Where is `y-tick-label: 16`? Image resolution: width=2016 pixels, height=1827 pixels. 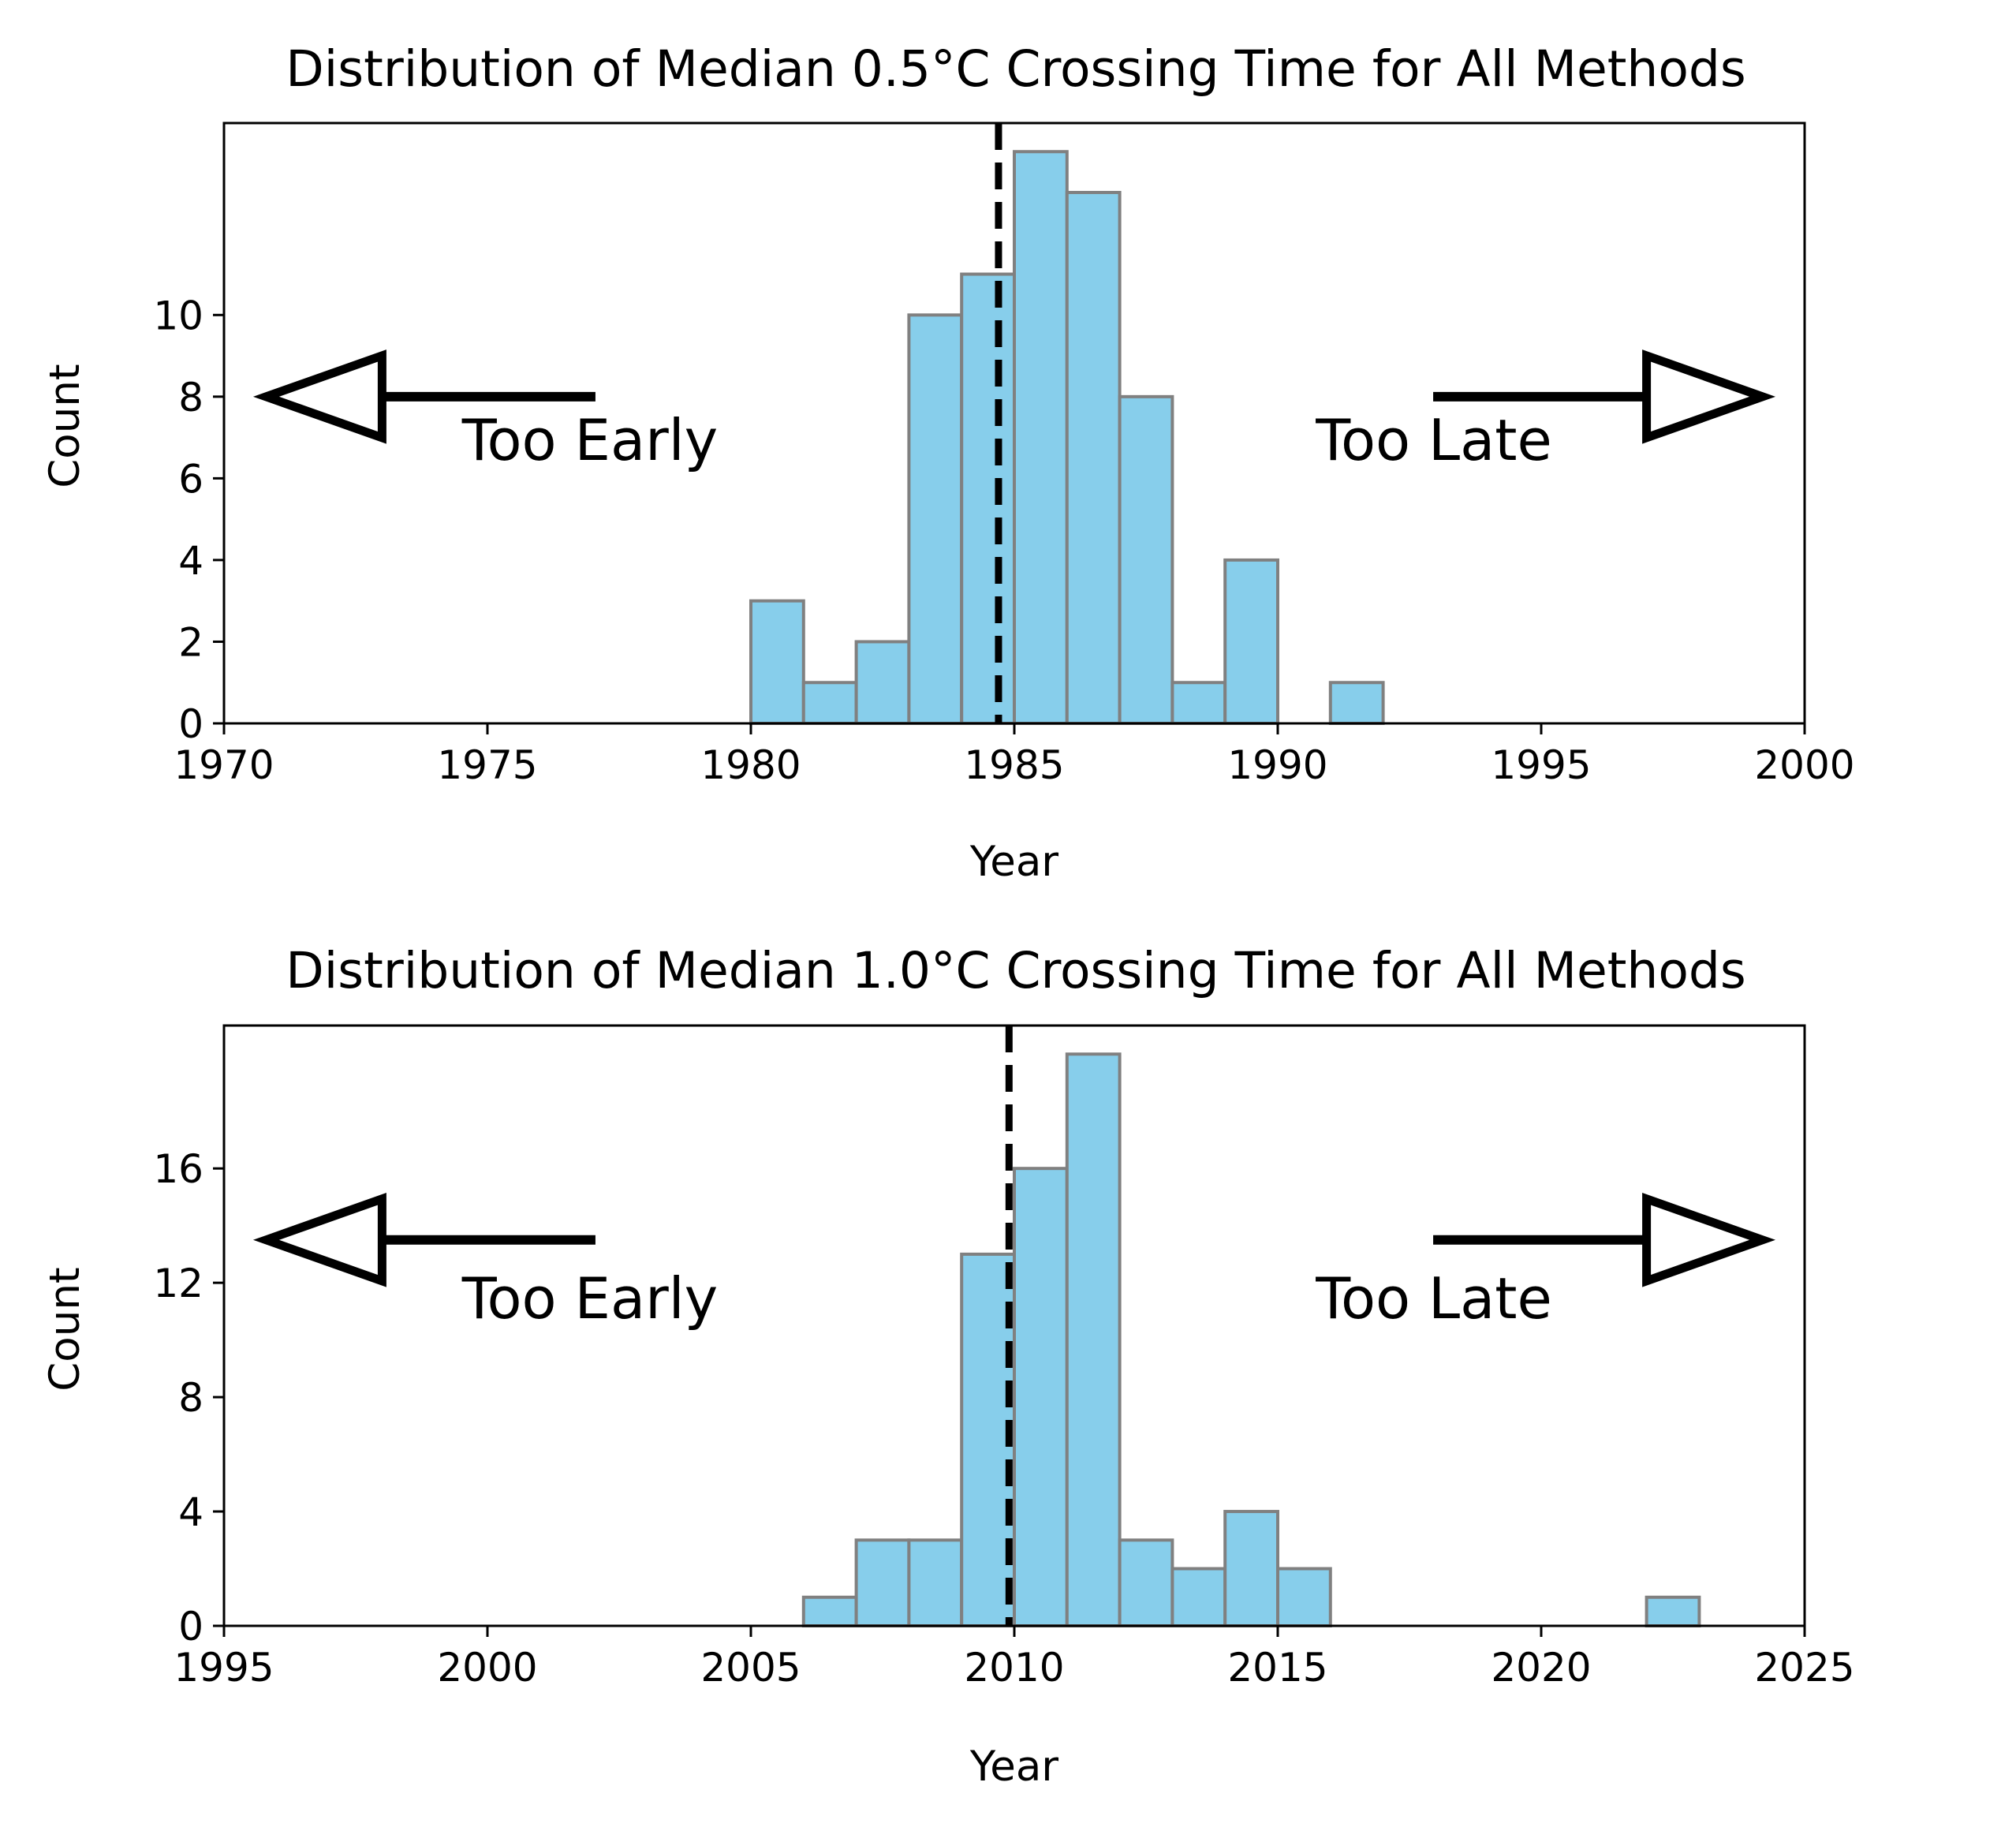
y-tick-label: 16 is located at coordinates (178, 1169).